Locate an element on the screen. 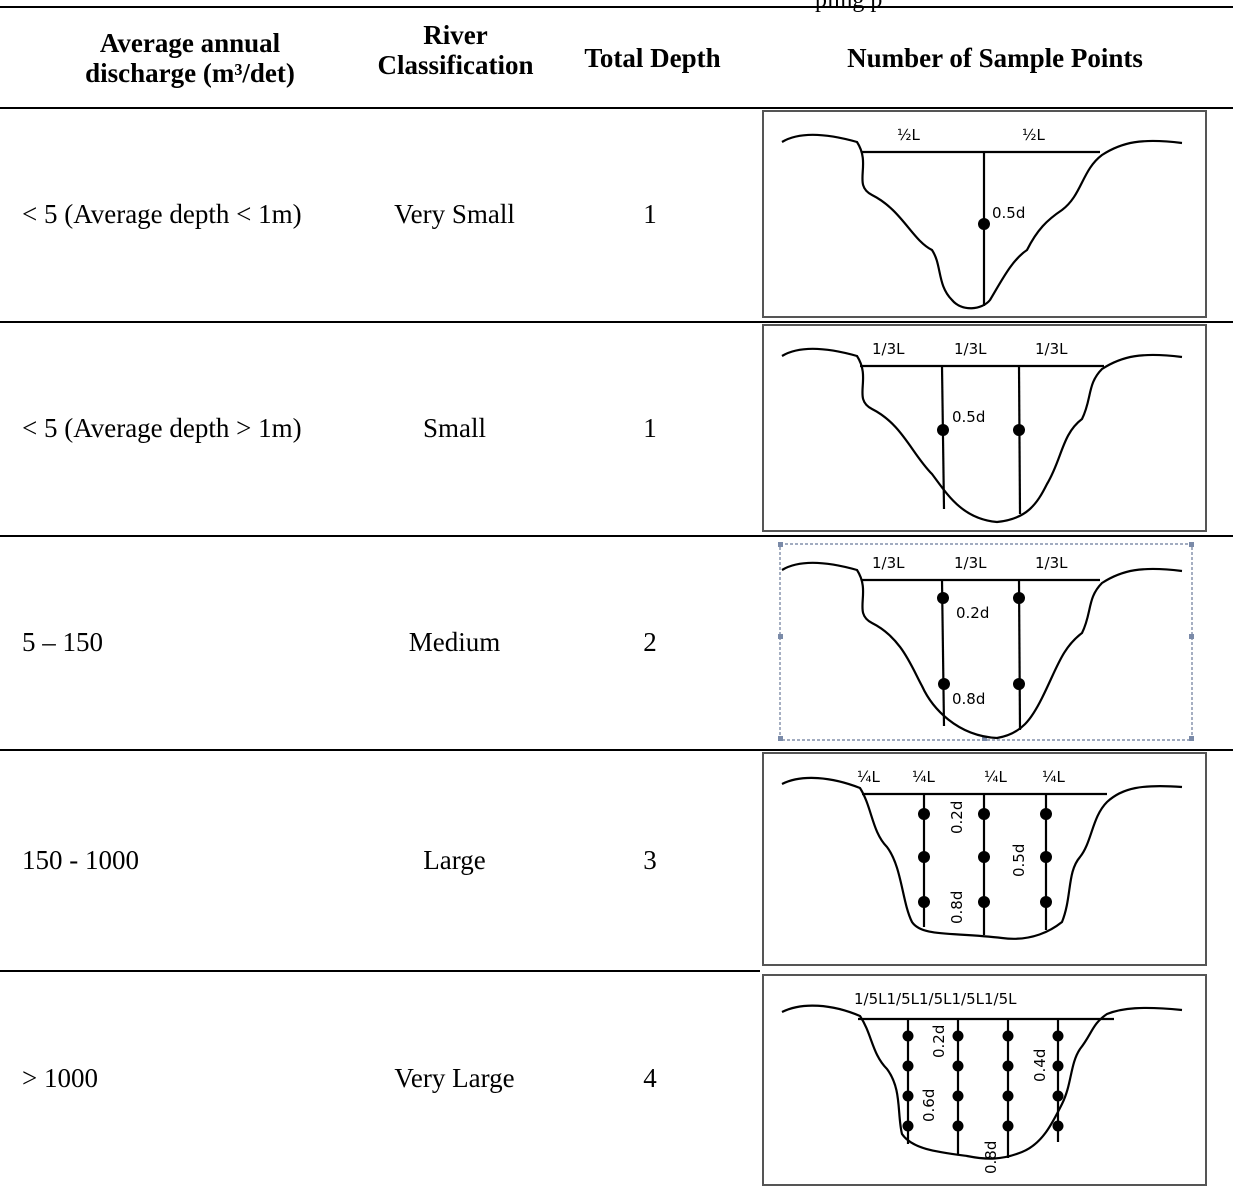 The image size is (1233, 1191). row3-cross-section-figure: 1/3L 1/3L 1/3L 0.2d 0.8d is located at coordinates (984, 642).